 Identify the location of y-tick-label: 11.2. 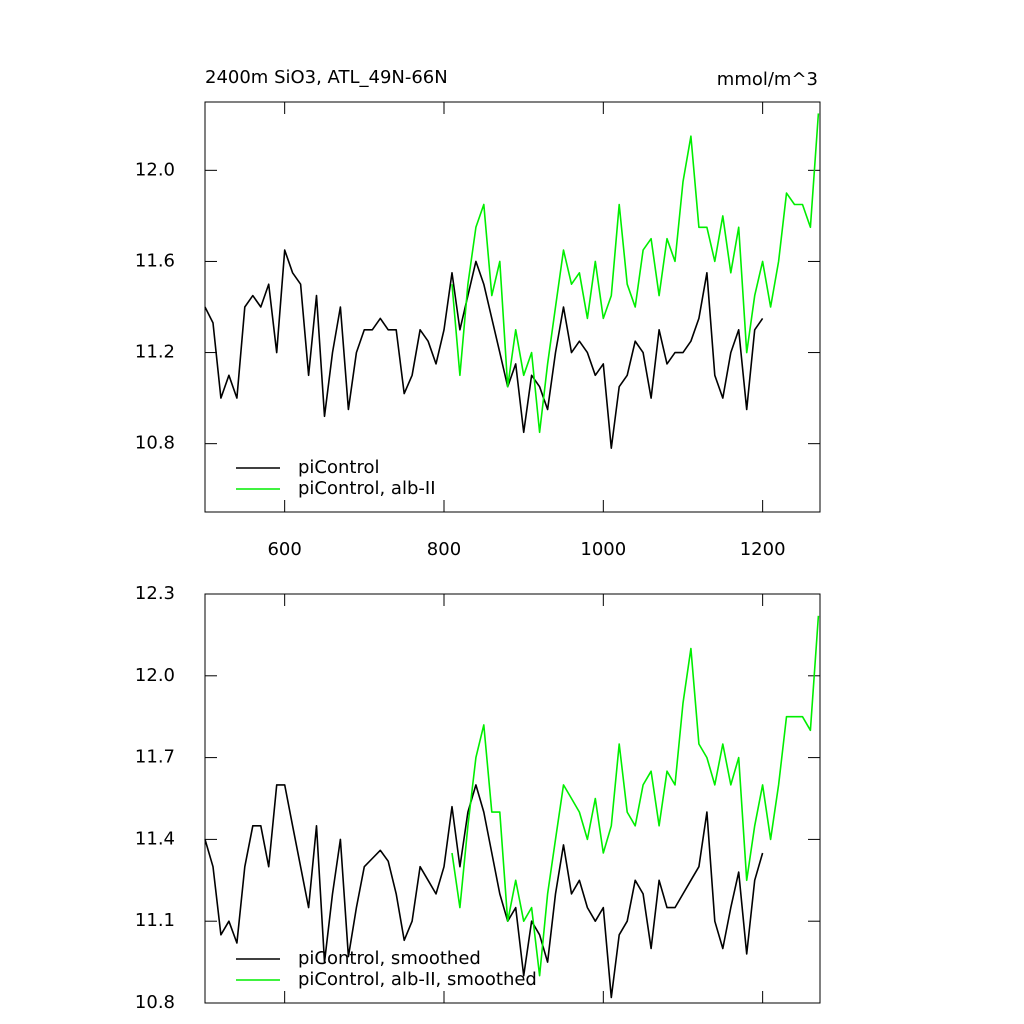
(155, 352).